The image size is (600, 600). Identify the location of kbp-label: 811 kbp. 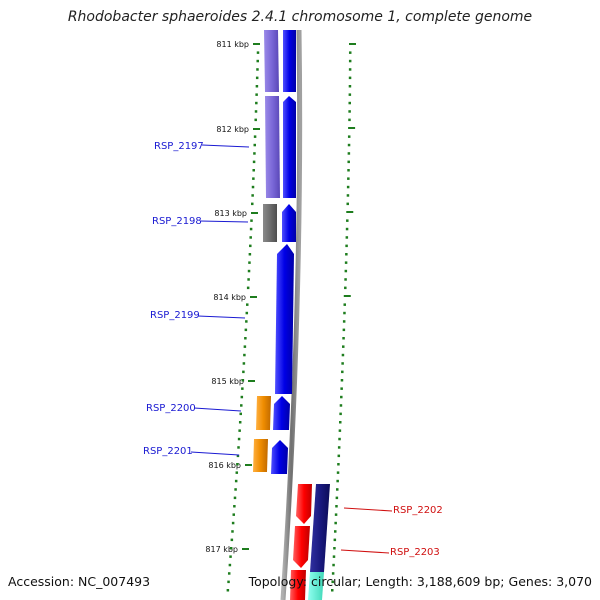
(232, 44).